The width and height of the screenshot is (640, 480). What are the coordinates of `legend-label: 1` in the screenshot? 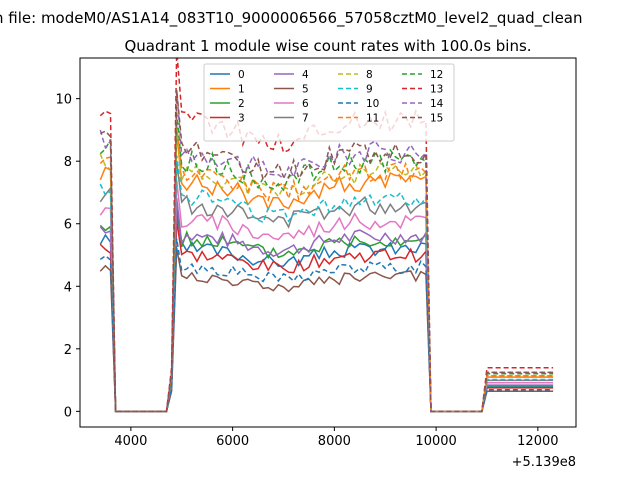 It's located at (241, 90).